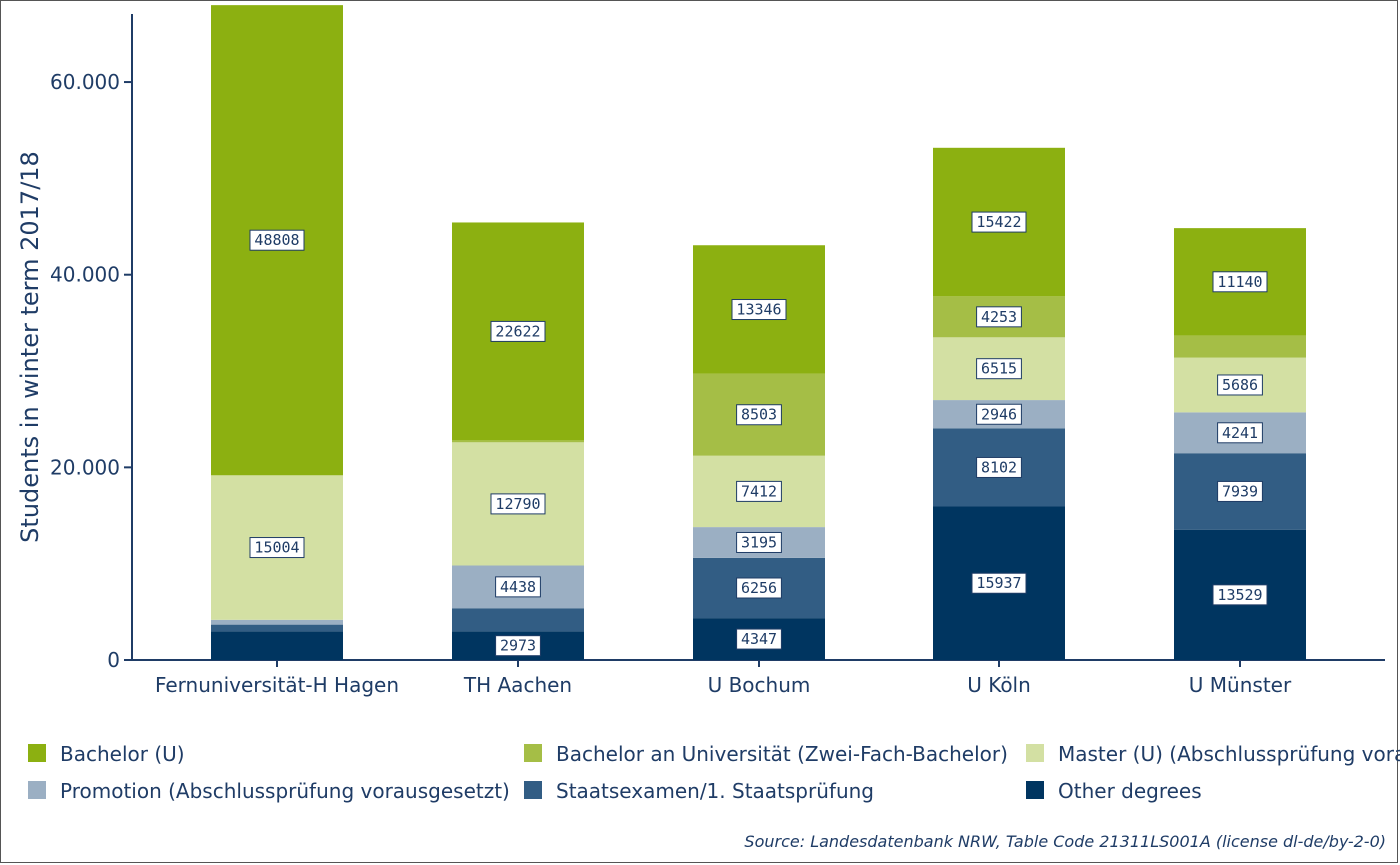 The height and width of the screenshot is (865, 1400). What do you see at coordinates (517, 685) in the screenshot?
I see `x-tick-label: TH Aachen` at bounding box center [517, 685].